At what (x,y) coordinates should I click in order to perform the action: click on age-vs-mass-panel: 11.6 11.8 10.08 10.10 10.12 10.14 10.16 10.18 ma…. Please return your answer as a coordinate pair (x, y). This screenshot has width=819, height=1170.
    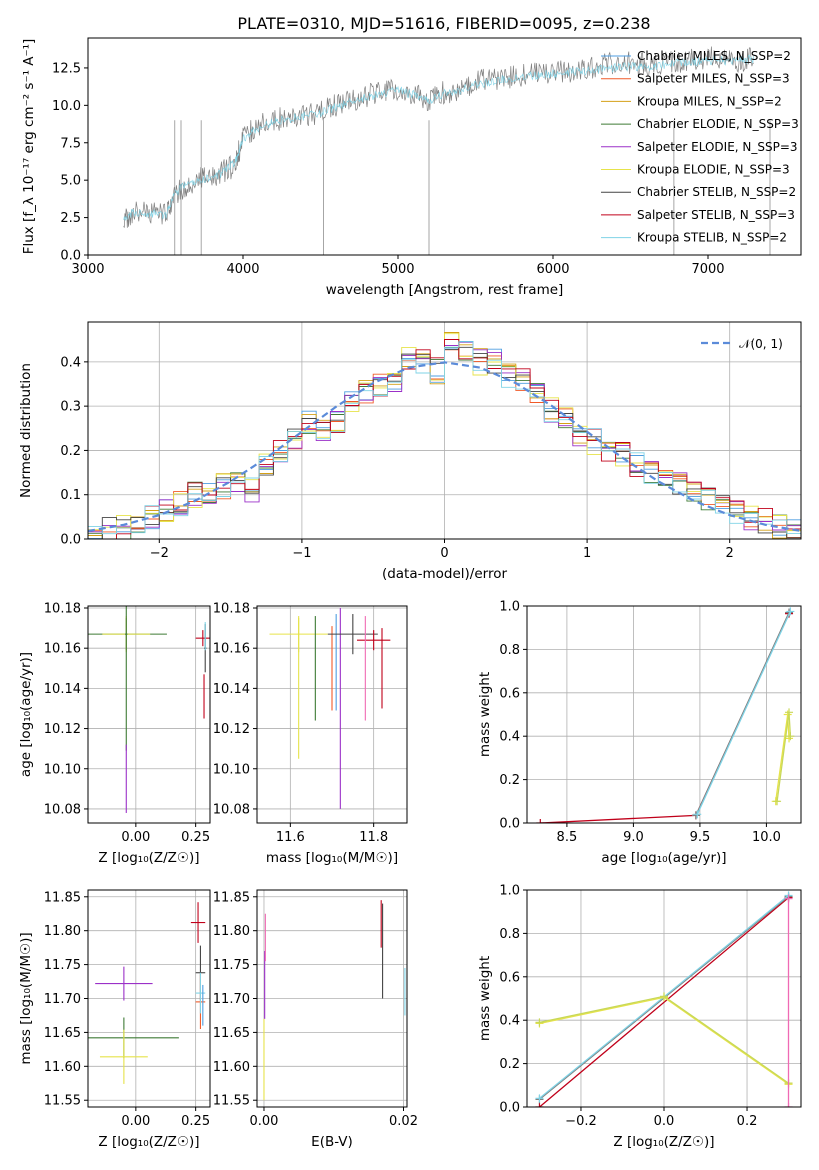
    Looking at the image, I should click on (310, 734).